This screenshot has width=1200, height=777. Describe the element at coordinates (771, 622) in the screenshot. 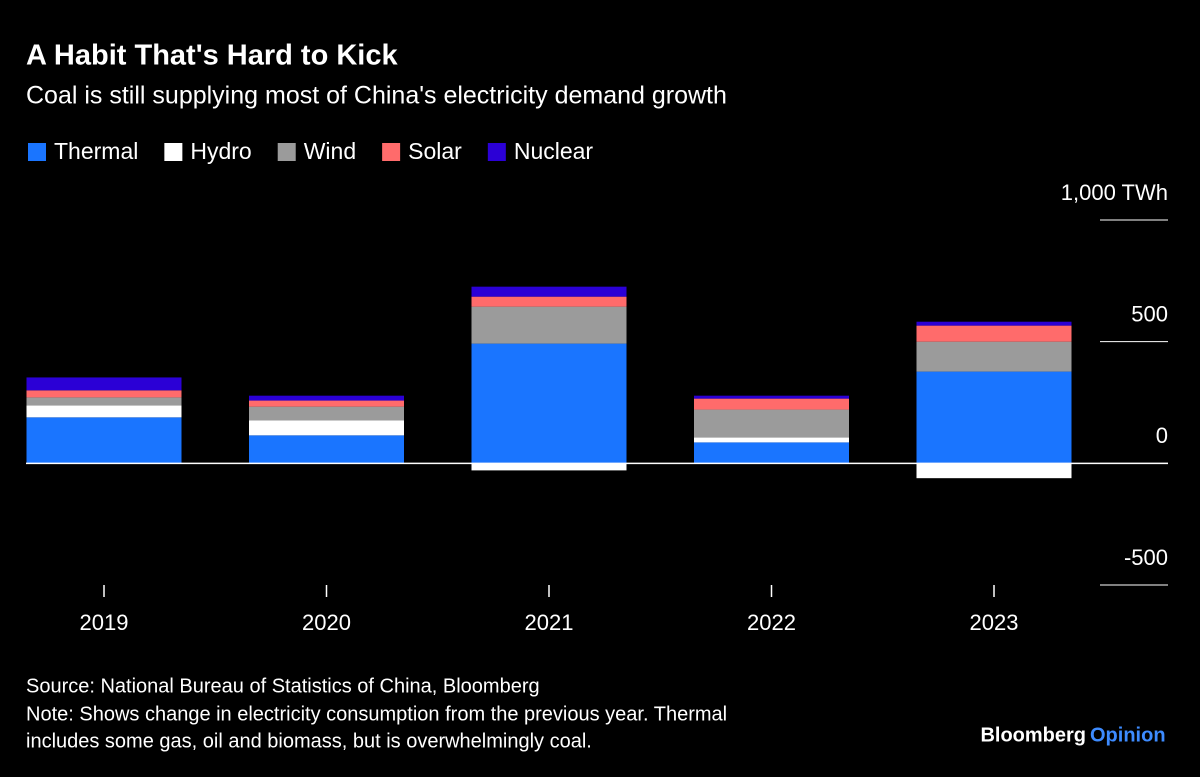

I see `x-tick-label: 2022` at that location.